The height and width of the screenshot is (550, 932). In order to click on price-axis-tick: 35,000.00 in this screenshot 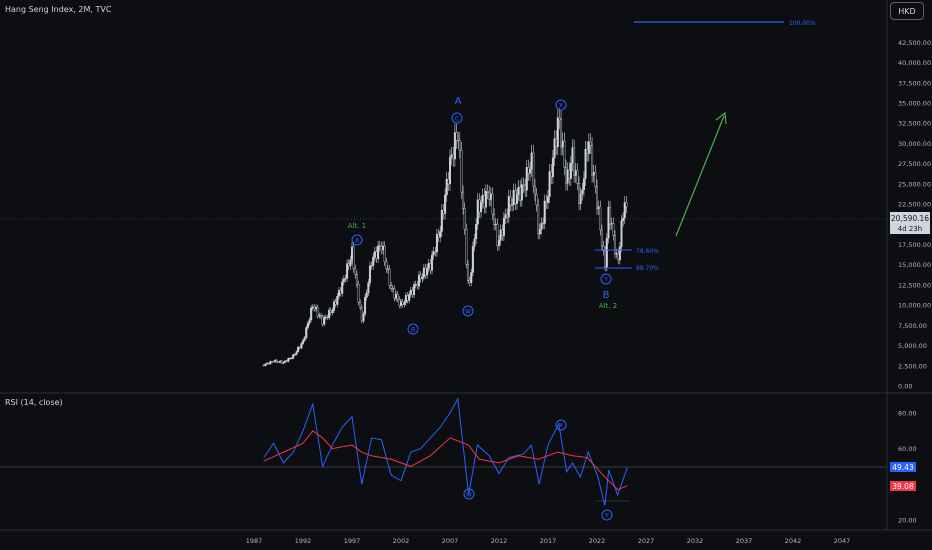, I will do `click(914, 104)`.